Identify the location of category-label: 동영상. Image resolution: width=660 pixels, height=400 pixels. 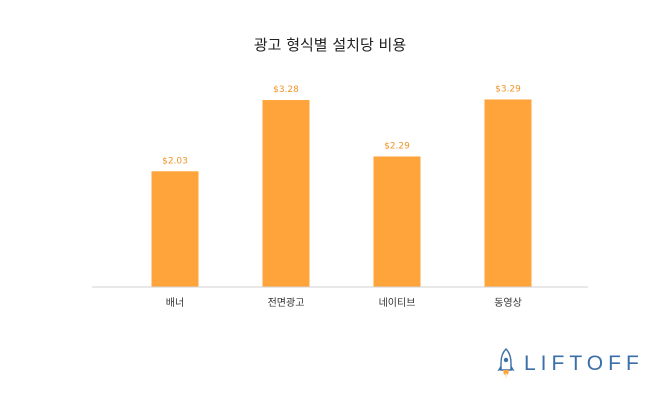
(508, 303).